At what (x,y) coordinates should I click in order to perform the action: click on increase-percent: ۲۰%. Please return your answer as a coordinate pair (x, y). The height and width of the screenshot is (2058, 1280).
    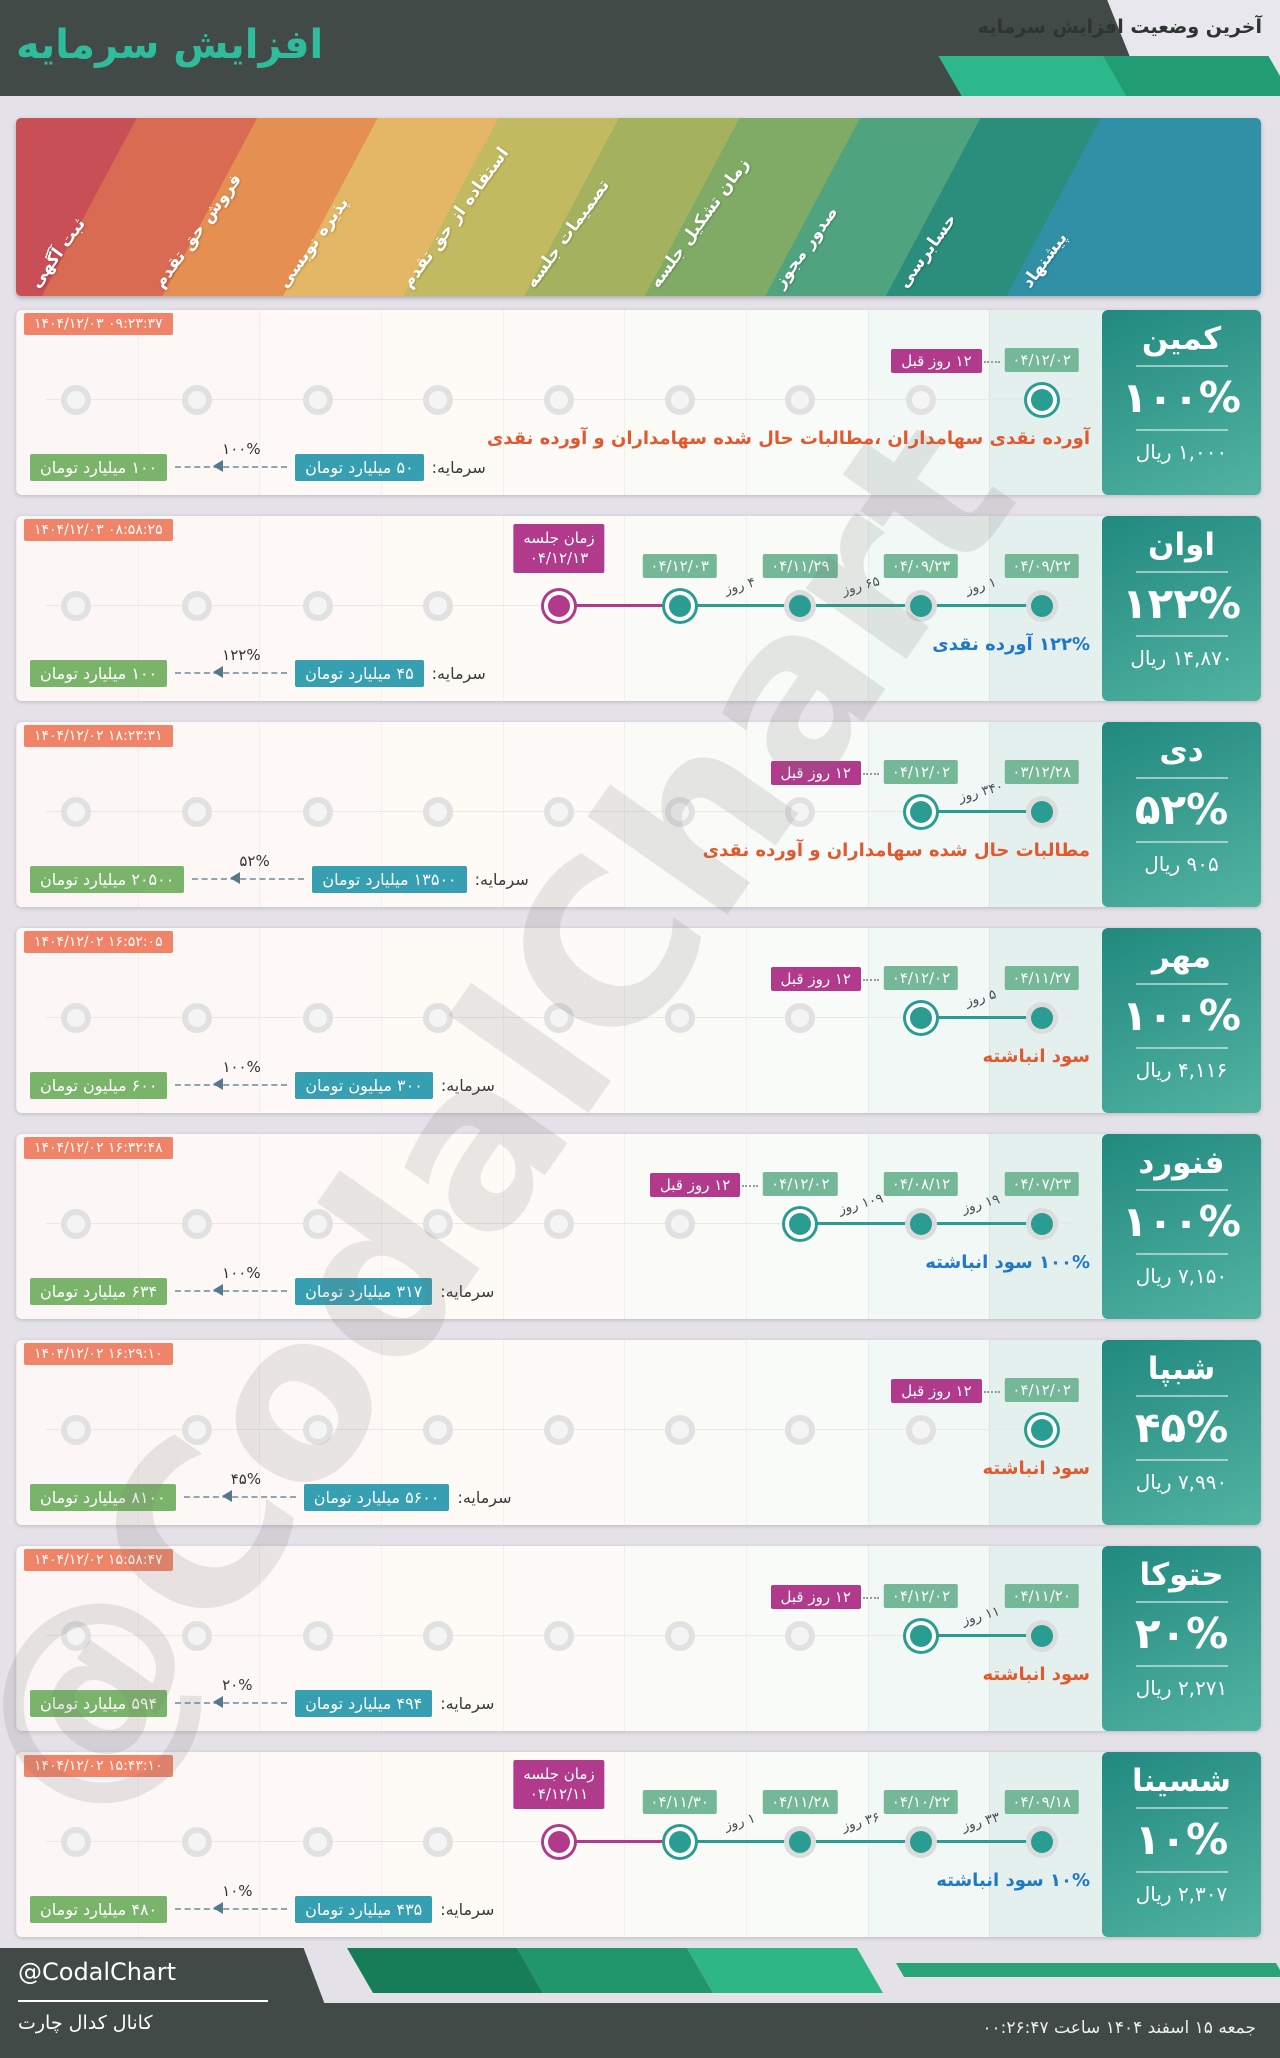
    Looking at the image, I should click on (1181, 1634).